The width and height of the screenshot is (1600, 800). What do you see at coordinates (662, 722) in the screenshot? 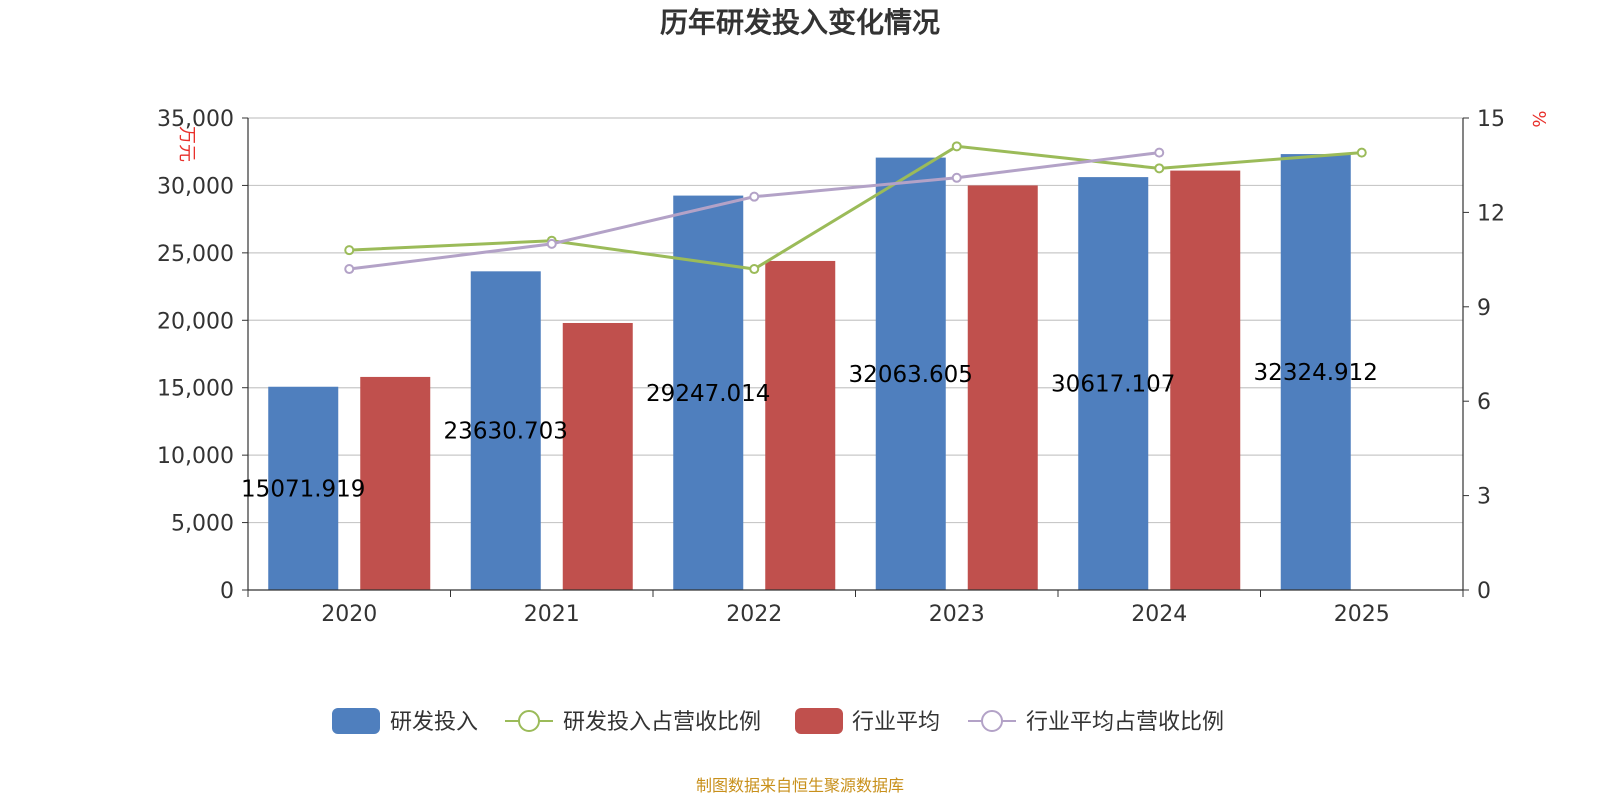
I see `legend-label: 研发投入占营收比例` at bounding box center [662, 722].